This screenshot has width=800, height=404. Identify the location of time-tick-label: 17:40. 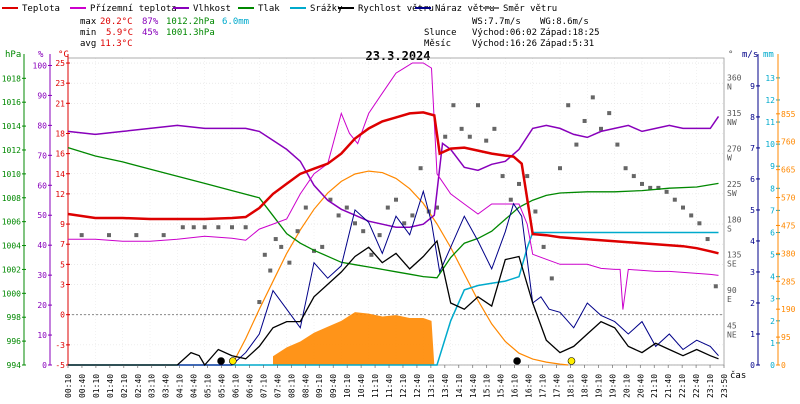
(557, 386).